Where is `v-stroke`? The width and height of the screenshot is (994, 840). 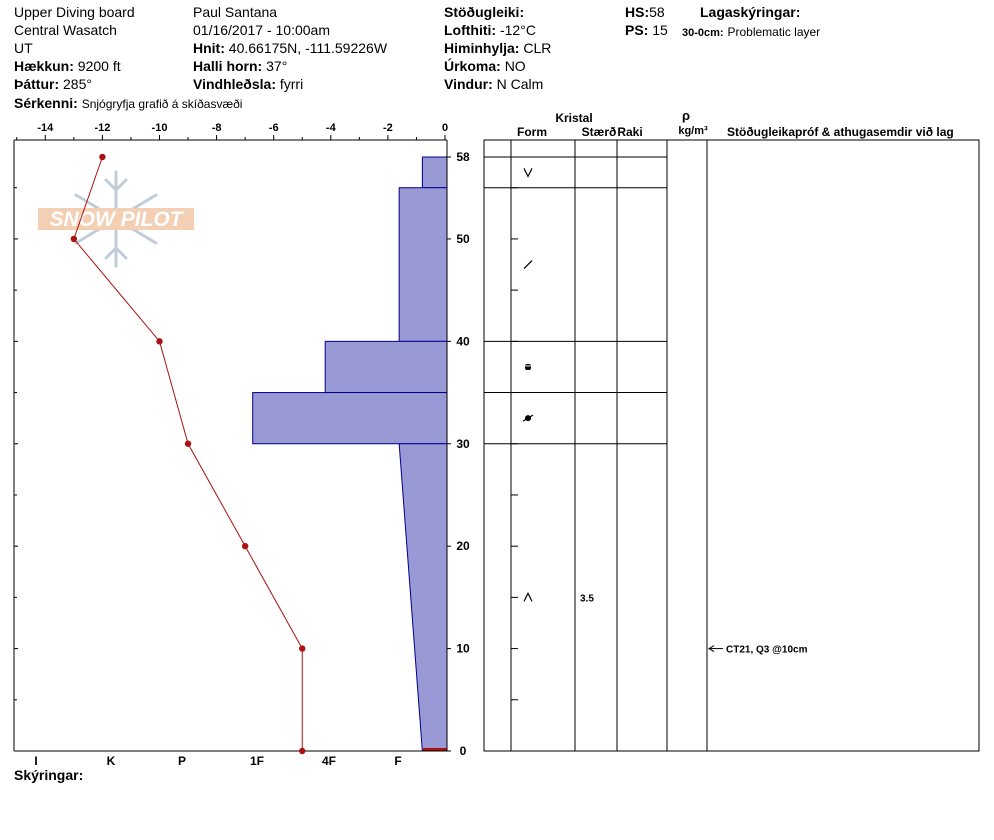 v-stroke is located at coordinates (528, 173).